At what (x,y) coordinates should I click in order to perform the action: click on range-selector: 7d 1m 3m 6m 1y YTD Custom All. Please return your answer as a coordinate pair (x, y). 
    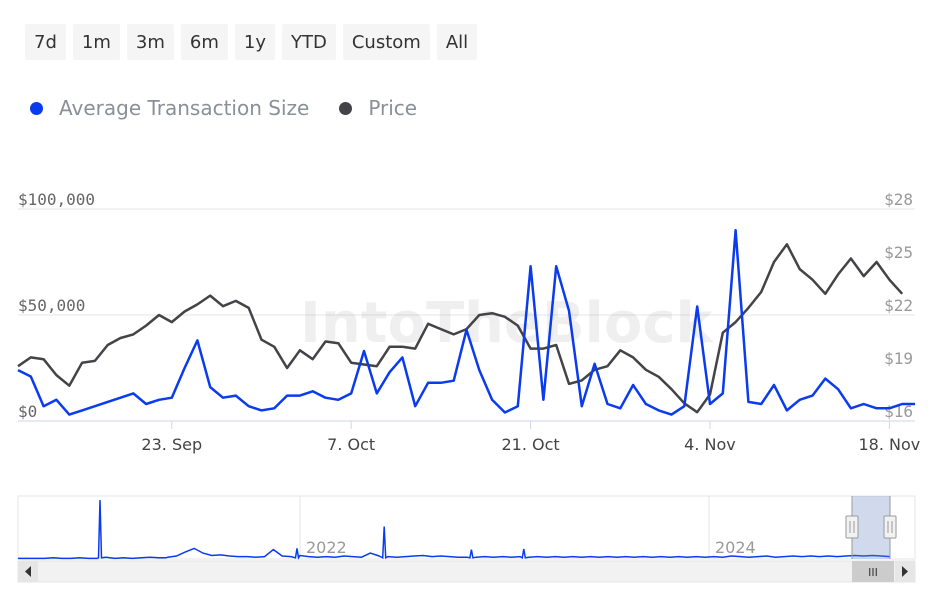
    Looking at the image, I should click on (251, 42).